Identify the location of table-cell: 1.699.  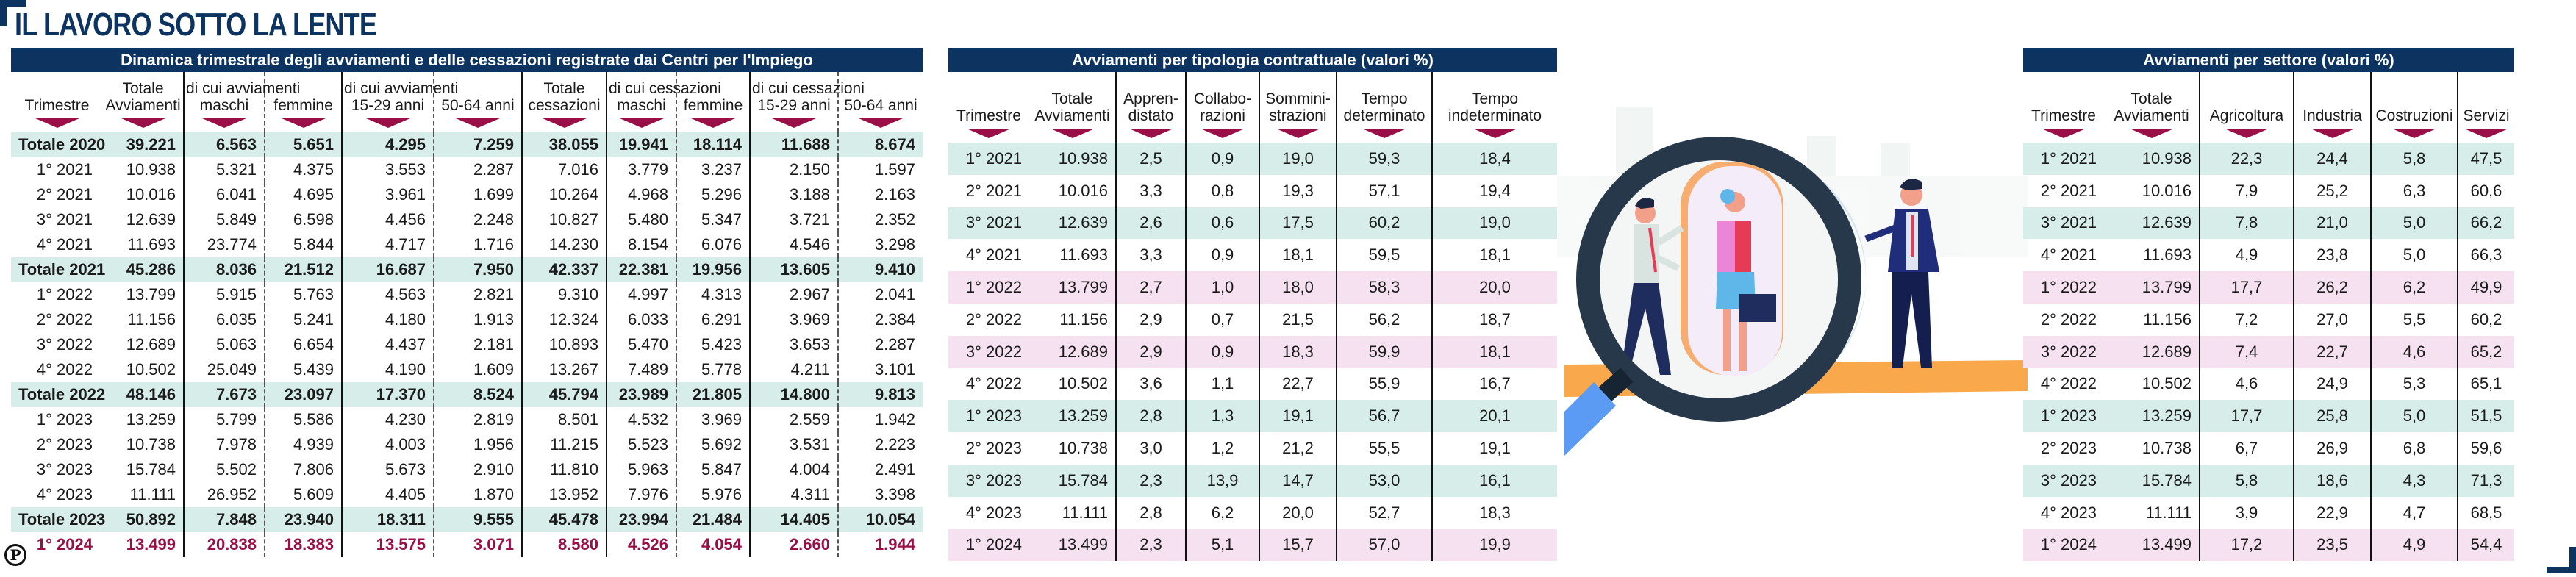
(477, 194).